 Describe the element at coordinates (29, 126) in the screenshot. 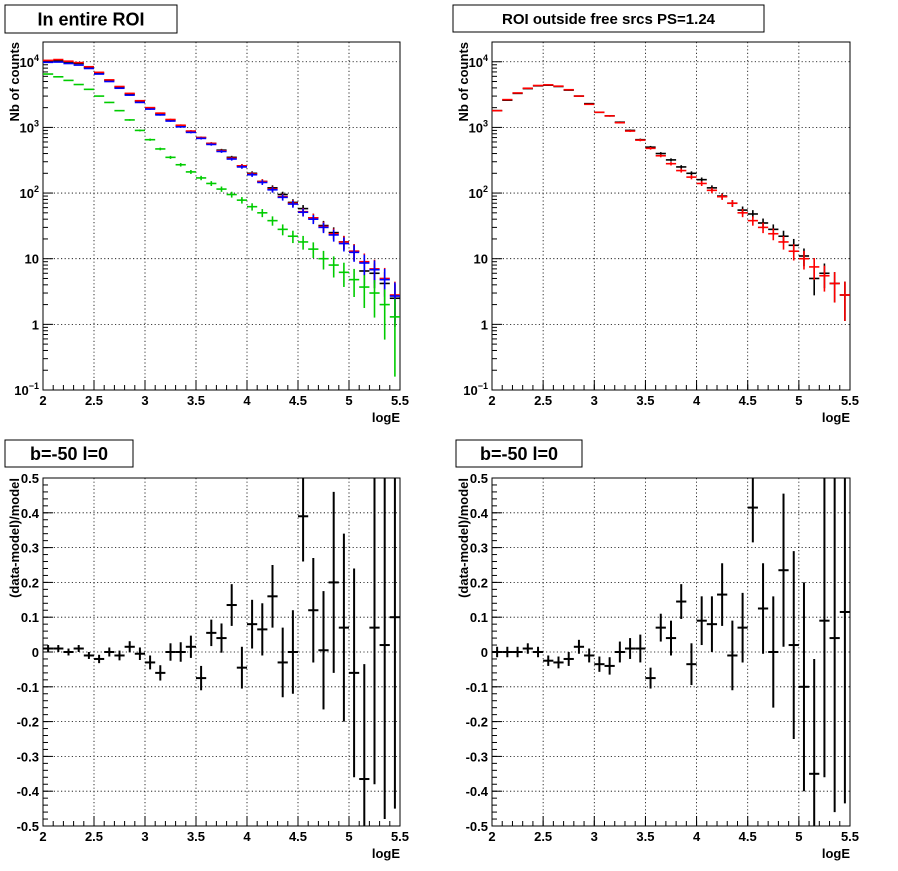

I see `y-tick-label: 10³` at that location.